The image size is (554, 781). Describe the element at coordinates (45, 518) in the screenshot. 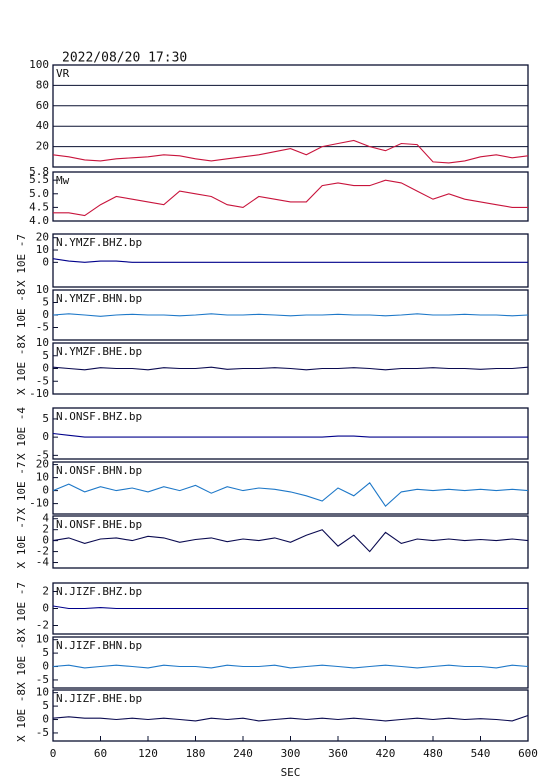

I see `y-tick-label: 4` at that location.